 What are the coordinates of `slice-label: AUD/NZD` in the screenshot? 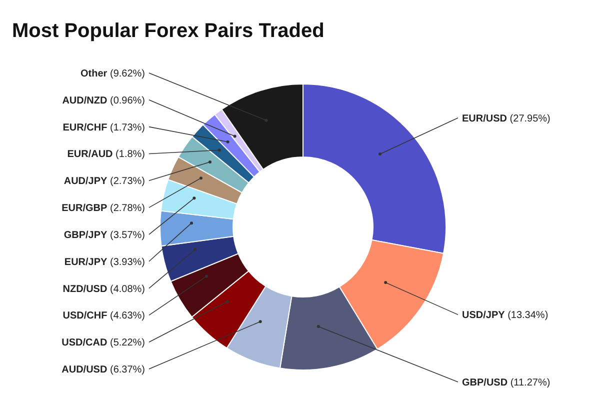 It's located at (85, 100).